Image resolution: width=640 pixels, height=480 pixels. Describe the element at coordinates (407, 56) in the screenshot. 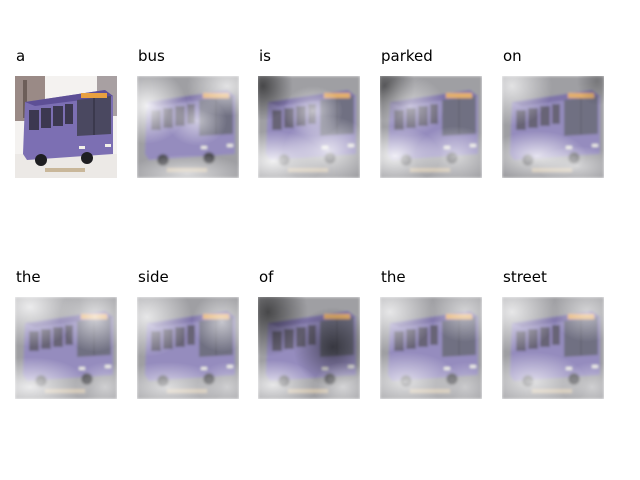

I see `word-label: parked` at that location.